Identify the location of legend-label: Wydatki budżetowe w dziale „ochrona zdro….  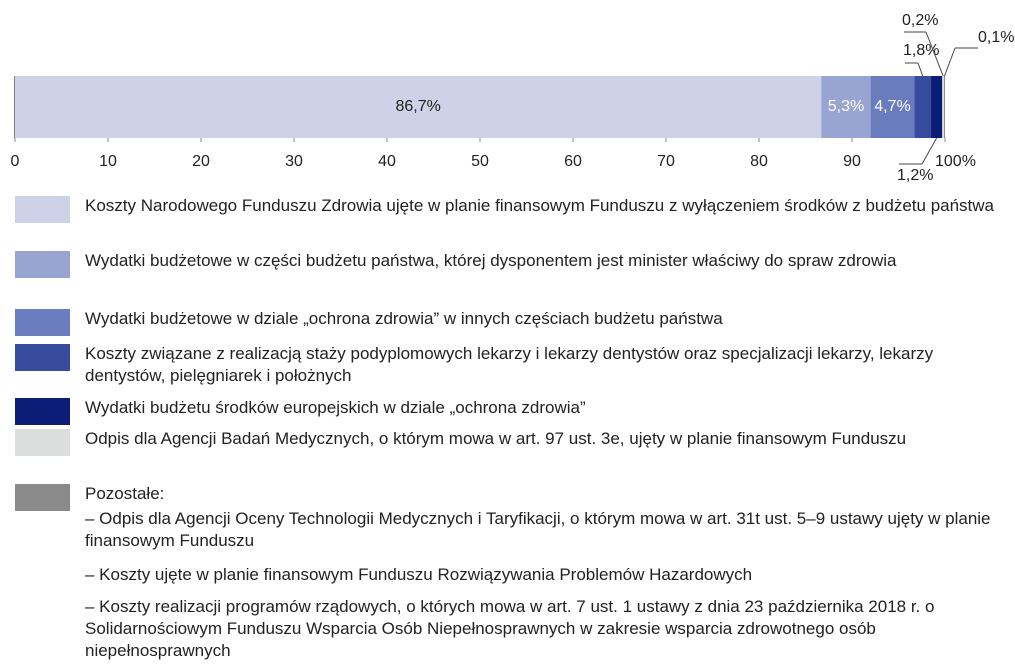
(404, 318).